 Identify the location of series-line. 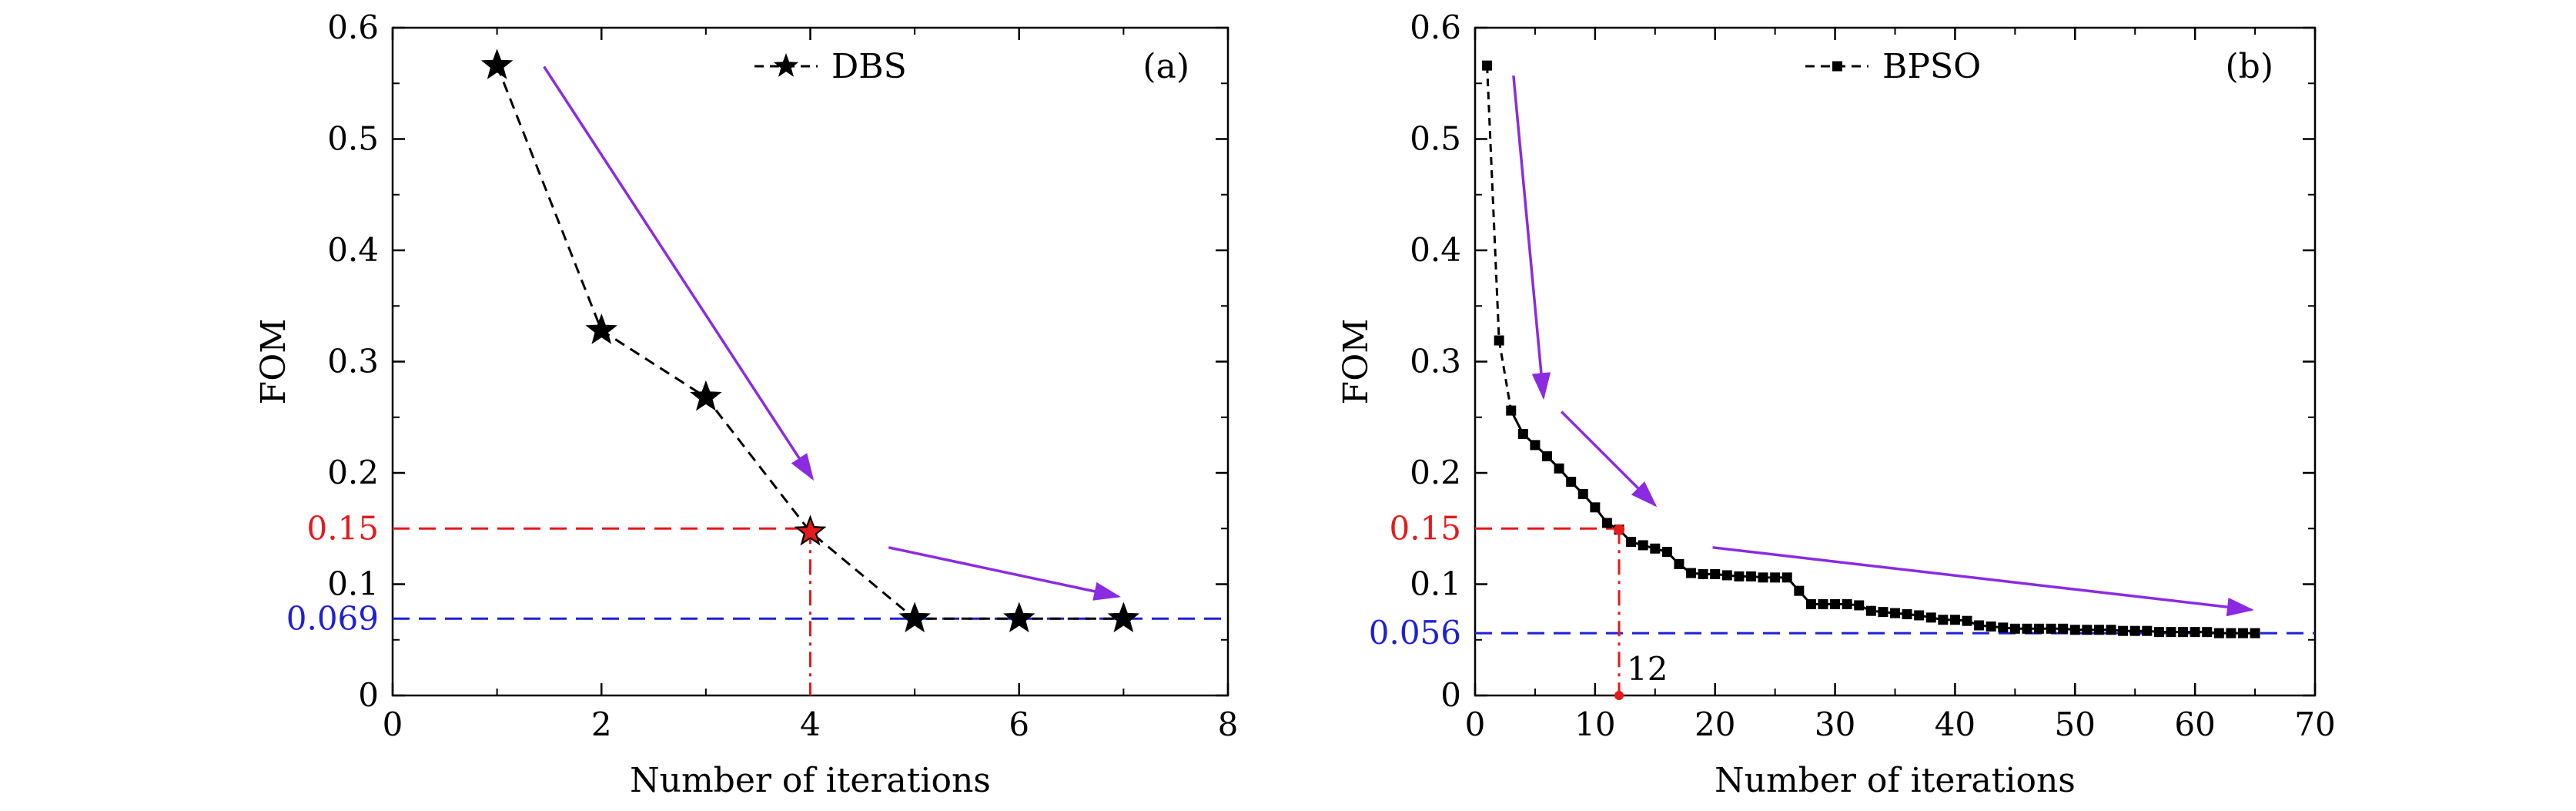
(1883, 522).